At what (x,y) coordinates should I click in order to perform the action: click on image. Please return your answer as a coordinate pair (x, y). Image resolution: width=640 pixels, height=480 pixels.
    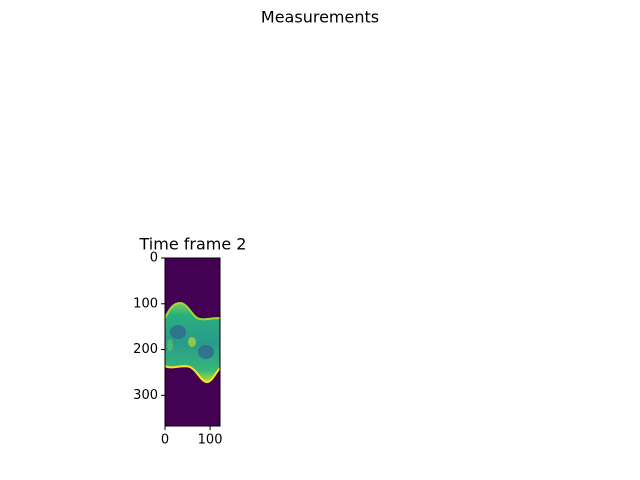
    Looking at the image, I should click on (192, 342).